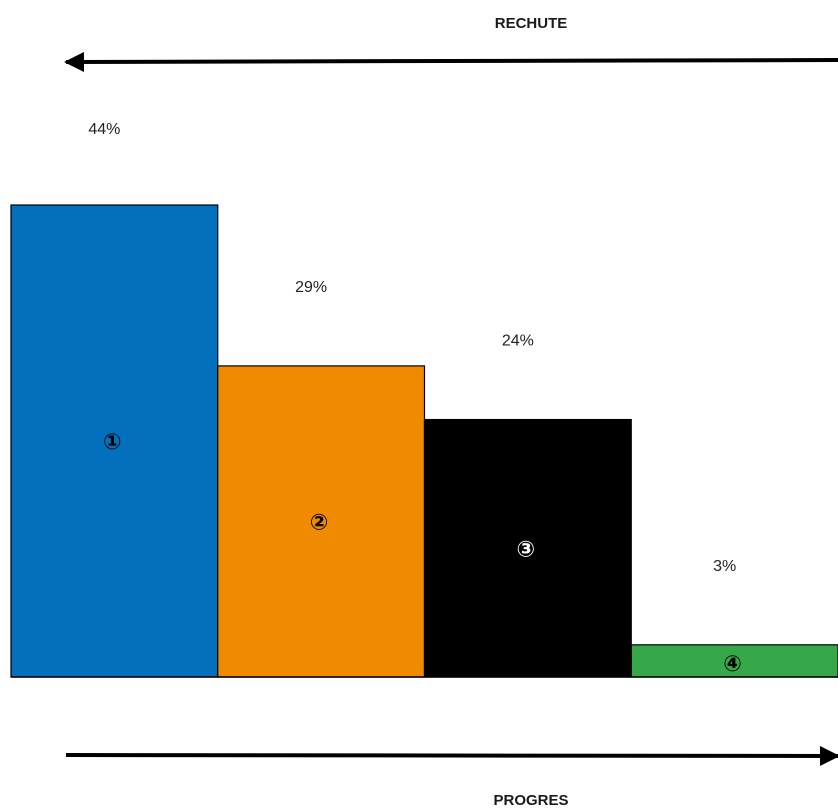 This screenshot has height=809, width=838. Describe the element at coordinates (724, 566) in the screenshot. I see `value-label-4: 3%` at that location.